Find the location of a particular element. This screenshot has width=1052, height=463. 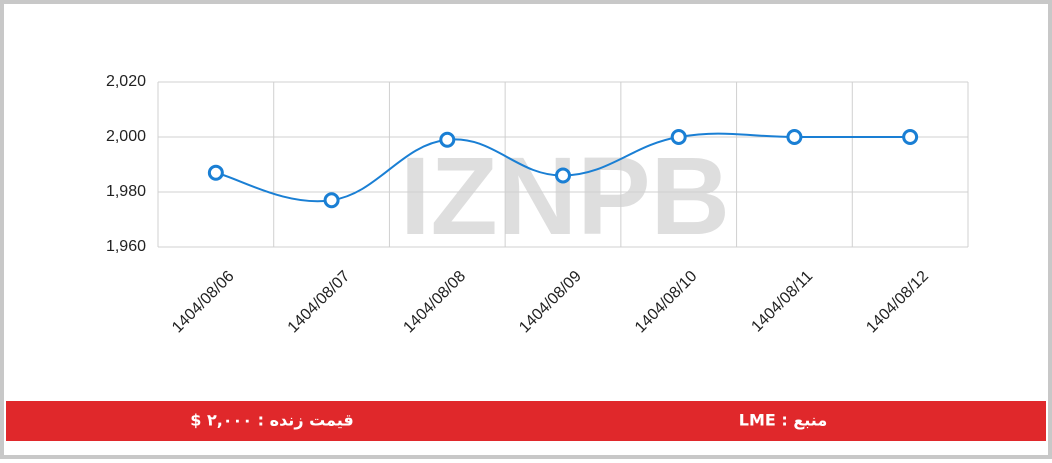

footer-source: منبع : LME is located at coordinates (783, 420).